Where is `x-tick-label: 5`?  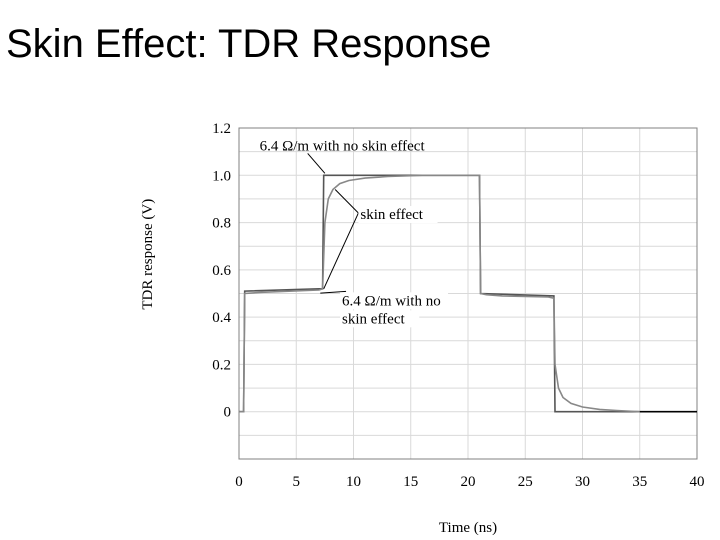
x-tick-label: 5 is located at coordinates (297, 482).